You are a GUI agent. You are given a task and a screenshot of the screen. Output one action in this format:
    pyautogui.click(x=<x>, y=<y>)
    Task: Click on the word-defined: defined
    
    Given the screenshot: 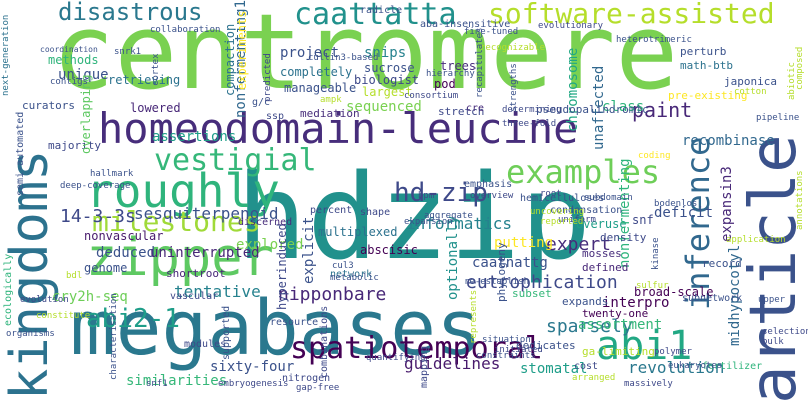 What is the action you would take?
    pyautogui.click(x=605, y=267)
    